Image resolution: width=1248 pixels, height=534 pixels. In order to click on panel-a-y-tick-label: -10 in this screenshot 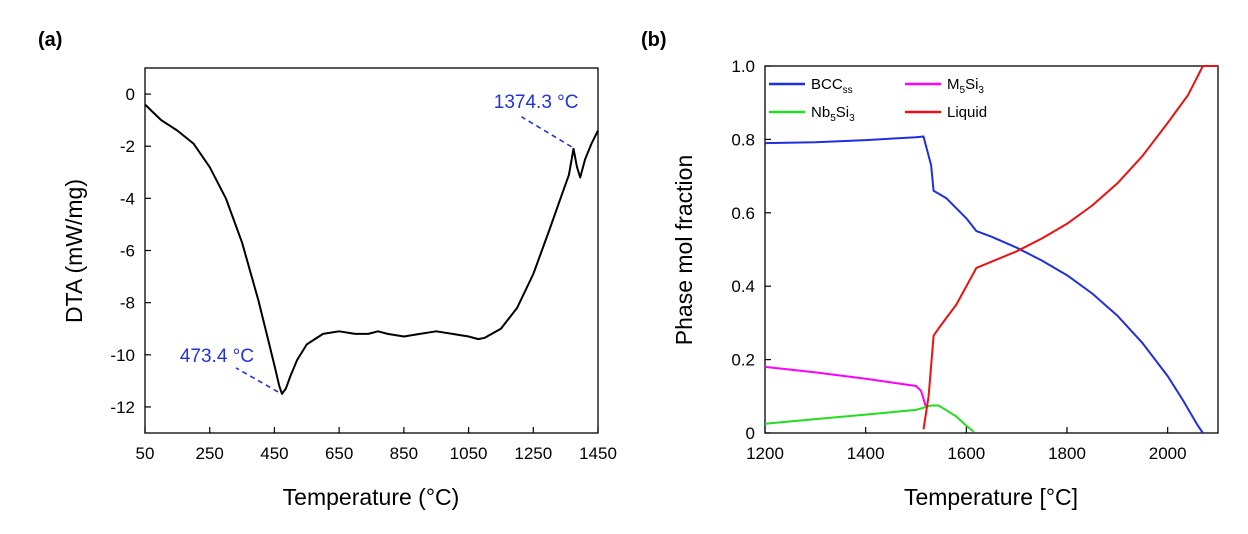, I will do `click(122, 355)`.